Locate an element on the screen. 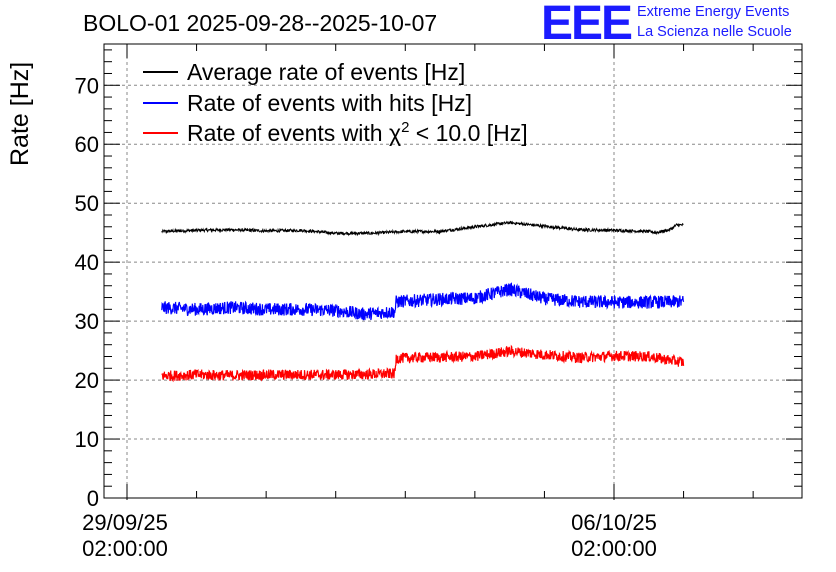 This screenshot has width=836, height=572. chi2-rate-series is located at coordinates (423, 363).